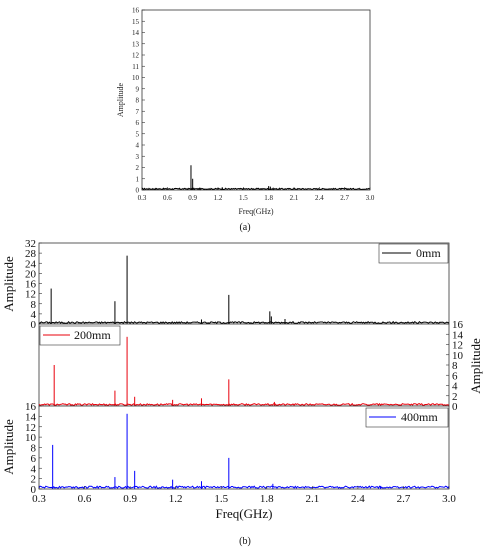 This screenshot has height=550, width=491. What do you see at coordinates (192, 198) in the screenshot?
I see `chart-a-x-tick-label: 0.9` at bounding box center [192, 198].